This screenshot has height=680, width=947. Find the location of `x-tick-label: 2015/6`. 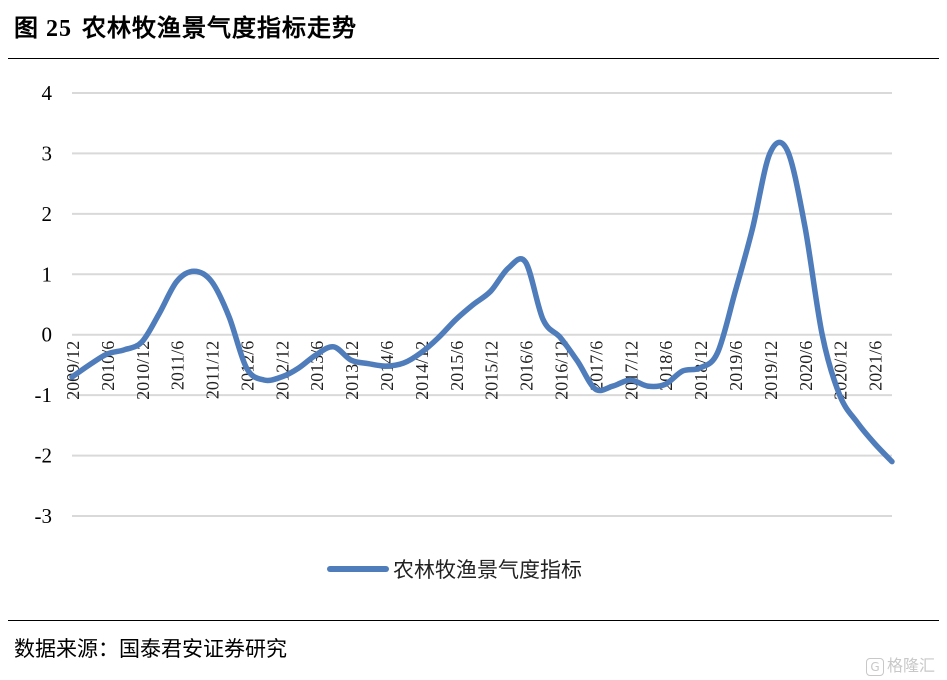

x-tick-label: 2015/6 is located at coordinates (457, 366).